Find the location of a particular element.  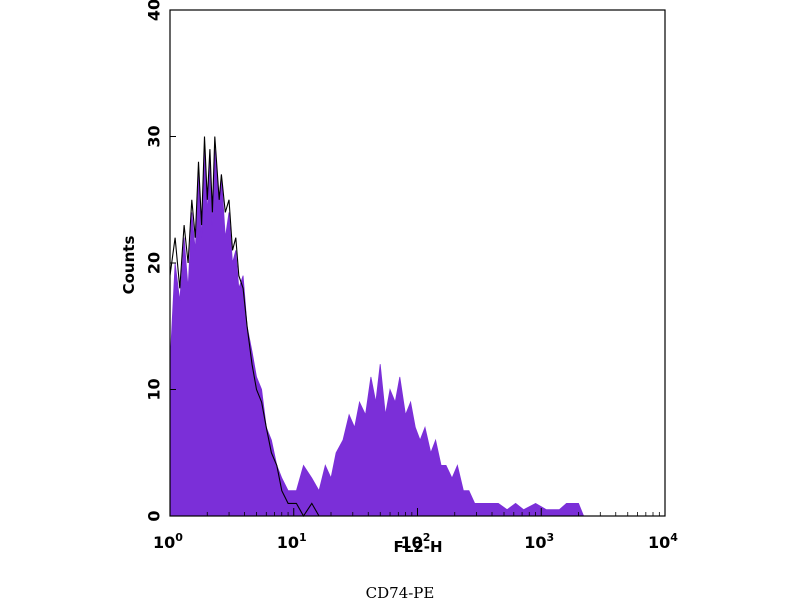

y-tick-label: 10 is located at coordinates (154, 389).